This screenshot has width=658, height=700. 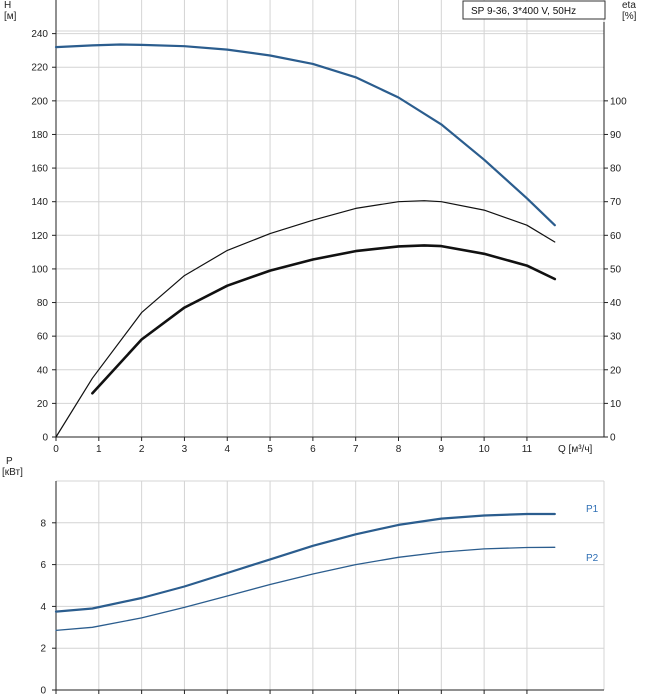 I want to click on eta-axis-tick-label: 80, so click(x=616, y=169).